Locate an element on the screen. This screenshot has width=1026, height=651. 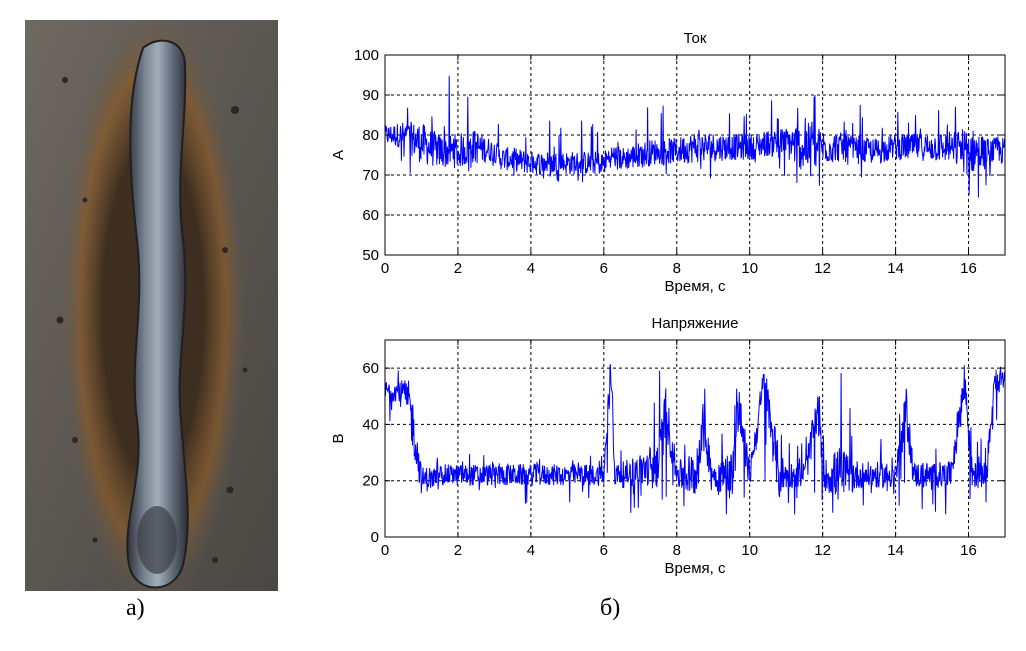
charts-caption: б) is located at coordinates (610, 608).